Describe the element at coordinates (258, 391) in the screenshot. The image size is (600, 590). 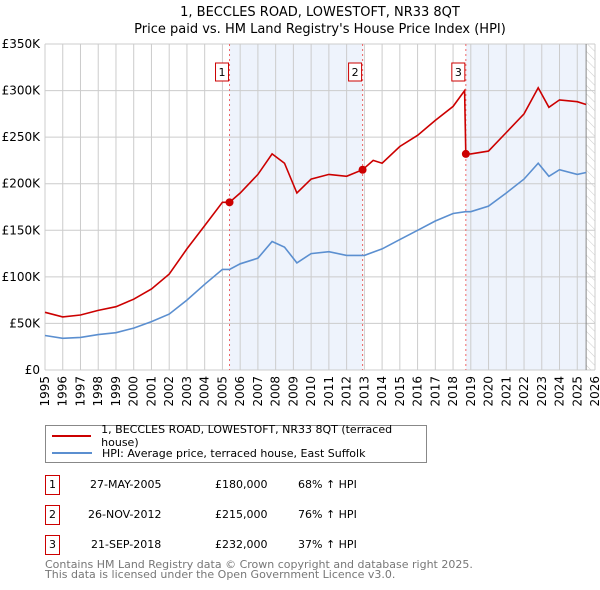
I see `x-tick-label: 2007` at that location.